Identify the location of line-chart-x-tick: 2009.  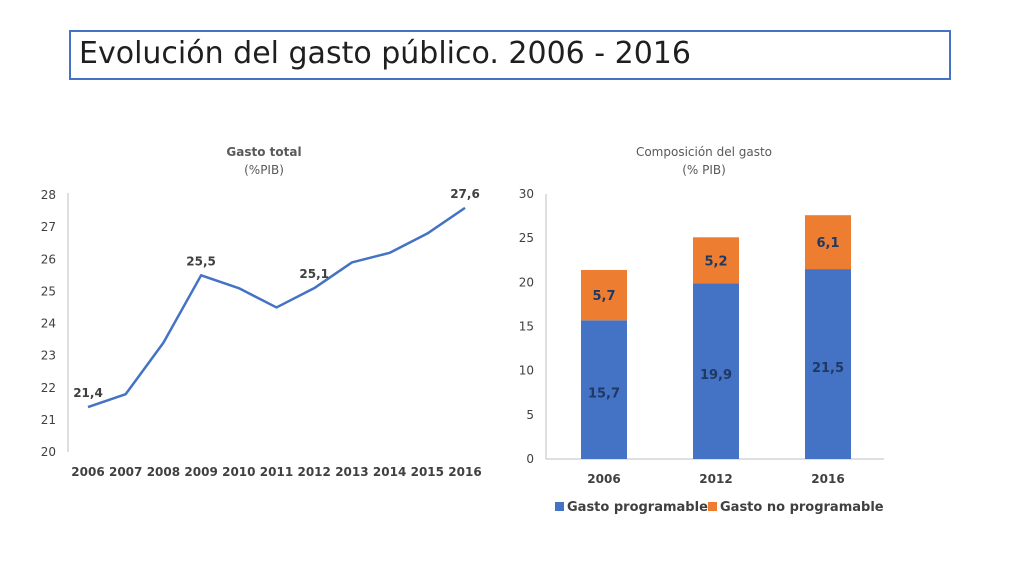
(200, 472).